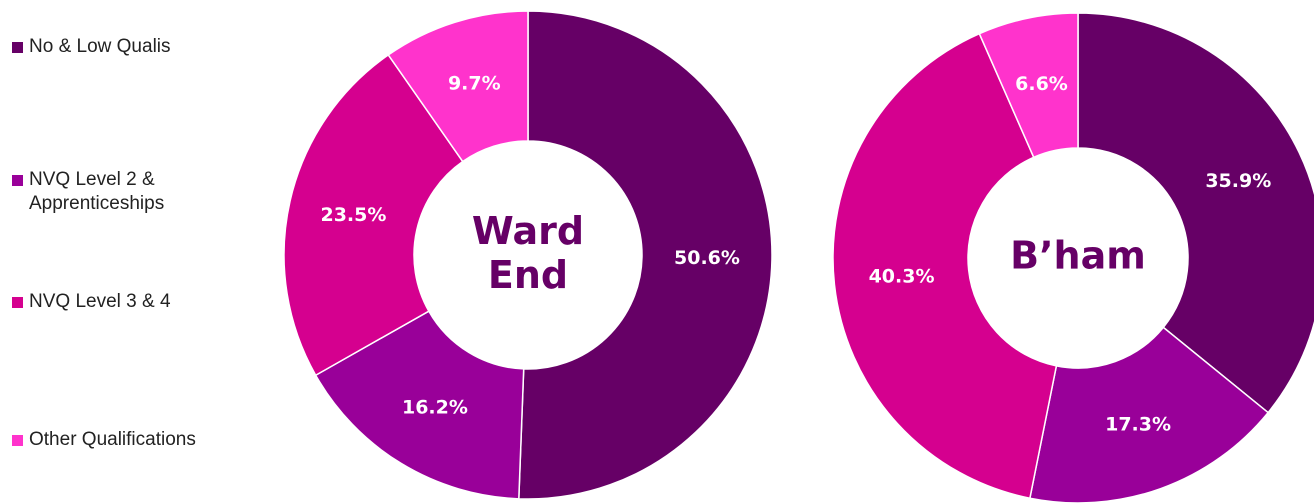 The width and height of the screenshot is (1314, 504). What do you see at coordinates (474, 84) in the screenshot?
I see `data-label: 9.7%` at bounding box center [474, 84].